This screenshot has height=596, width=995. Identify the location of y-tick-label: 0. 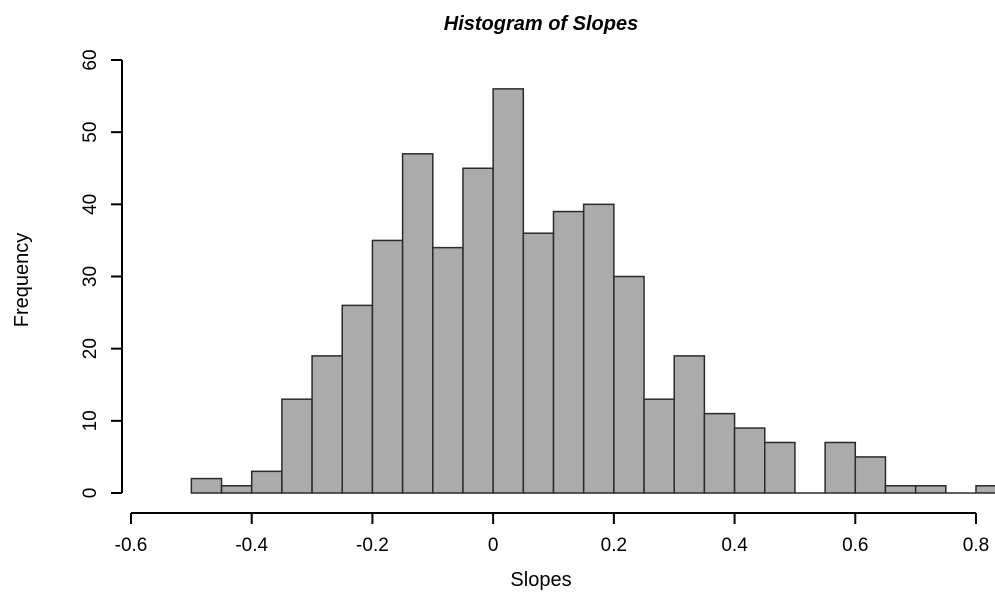
(90, 493).